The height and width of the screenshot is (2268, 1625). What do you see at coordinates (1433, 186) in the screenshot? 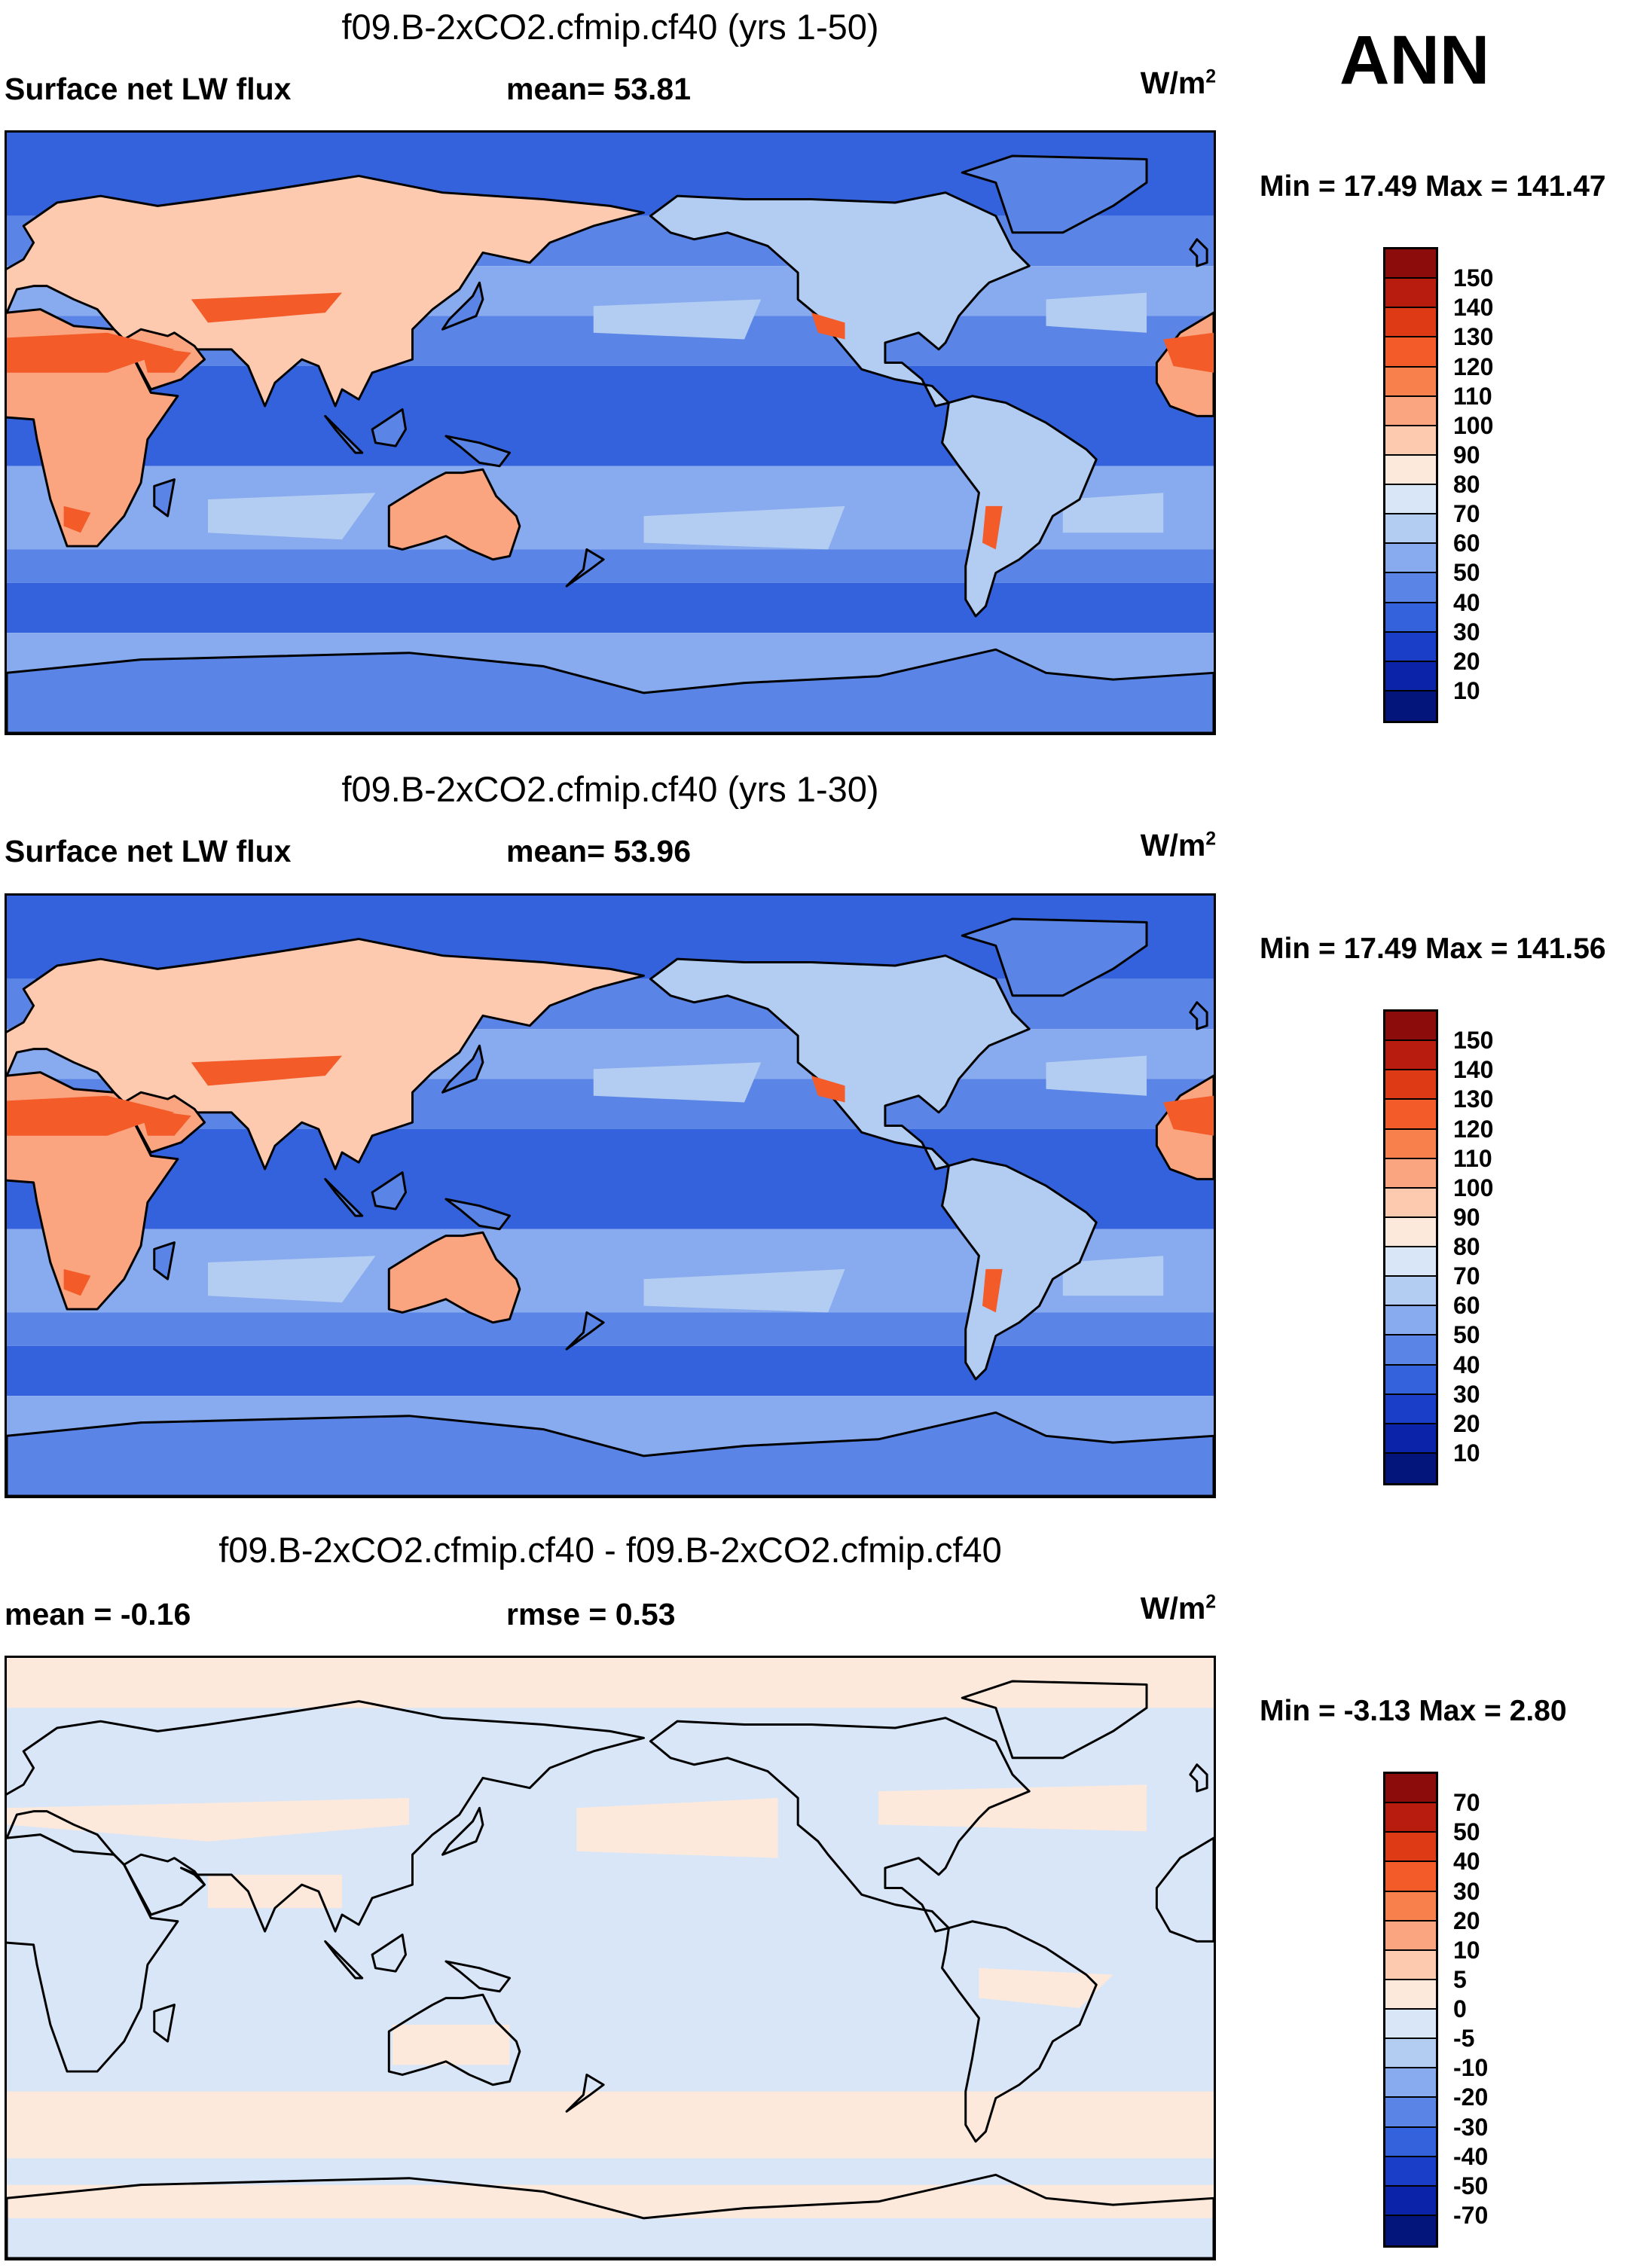
I see `min-max-label: Min = 17.49 Max = 141.47` at bounding box center [1433, 186].